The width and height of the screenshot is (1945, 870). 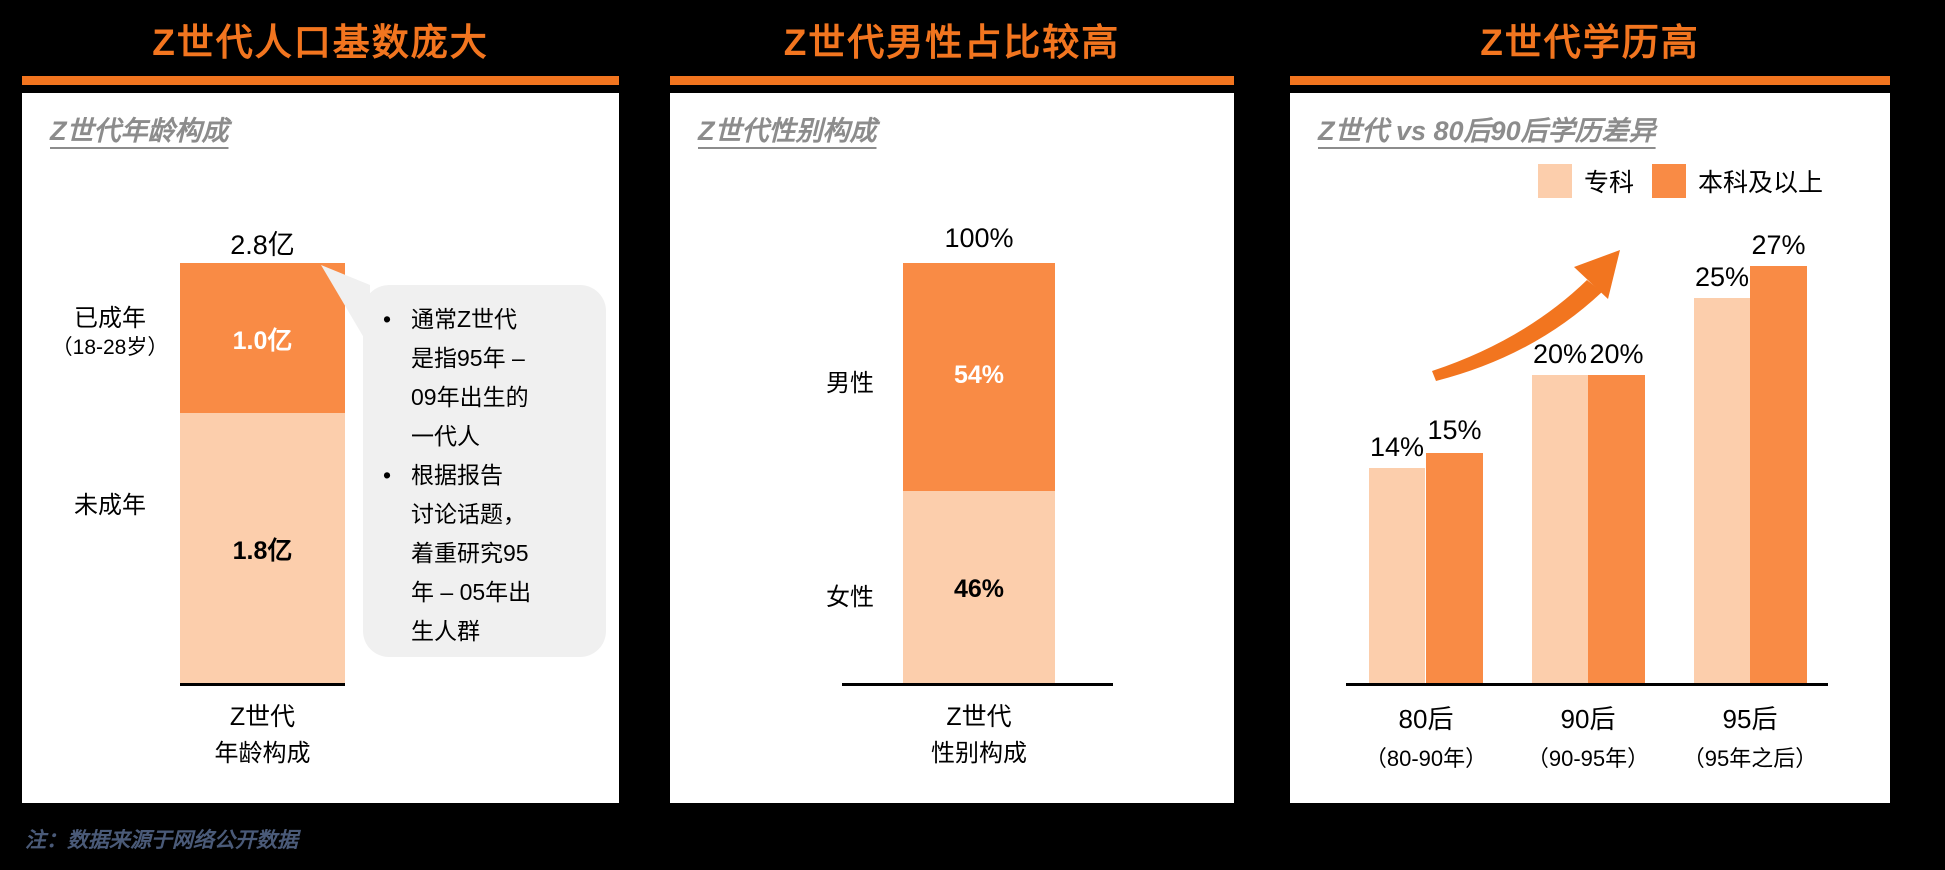 What do you see at coordinates (1397, 576) in the screenshot?
I see `bar-80-light` at bounding box center [1397, 576].